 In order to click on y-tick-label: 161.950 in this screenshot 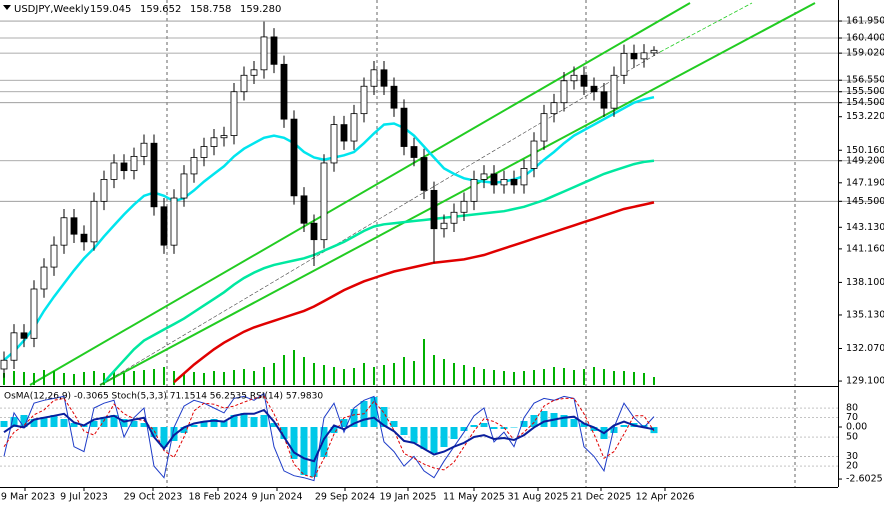, I will do `click(865, 21)`.